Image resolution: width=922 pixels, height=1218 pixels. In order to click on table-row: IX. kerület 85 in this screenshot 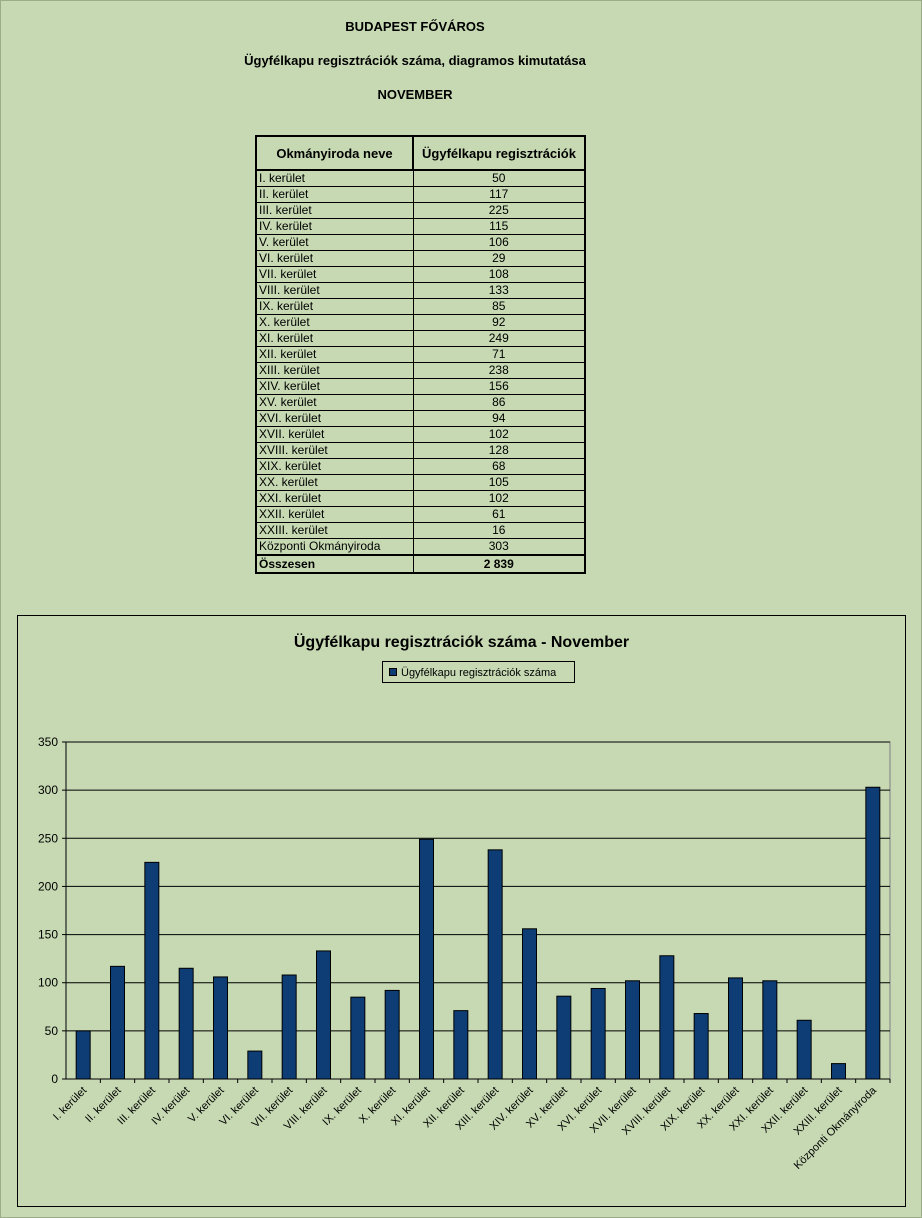, I will do `click(420, 306)`.